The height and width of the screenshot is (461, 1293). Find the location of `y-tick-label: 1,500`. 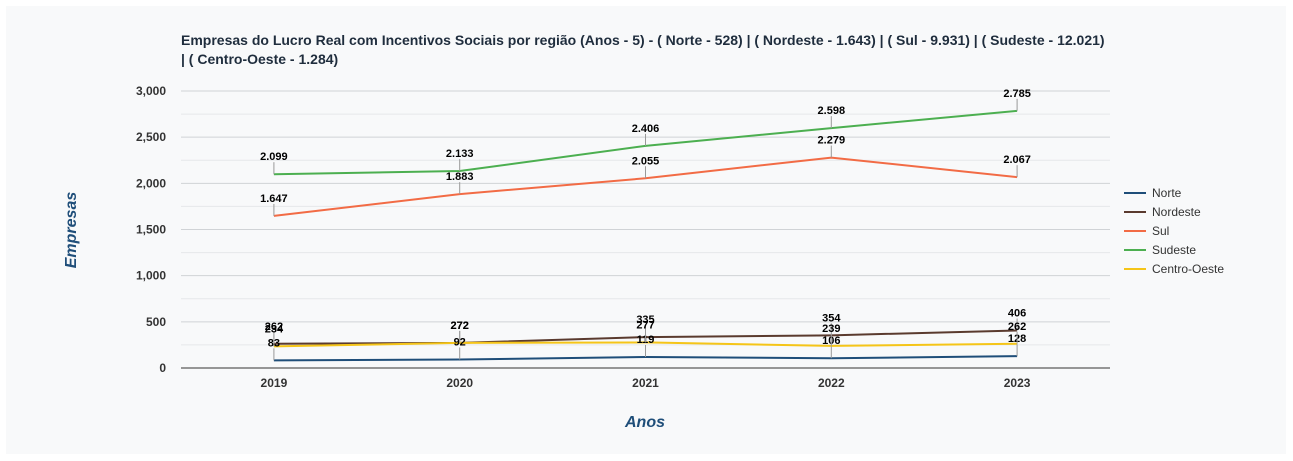

y-tick-label: 1,500 is located at coordinates (151, 230).